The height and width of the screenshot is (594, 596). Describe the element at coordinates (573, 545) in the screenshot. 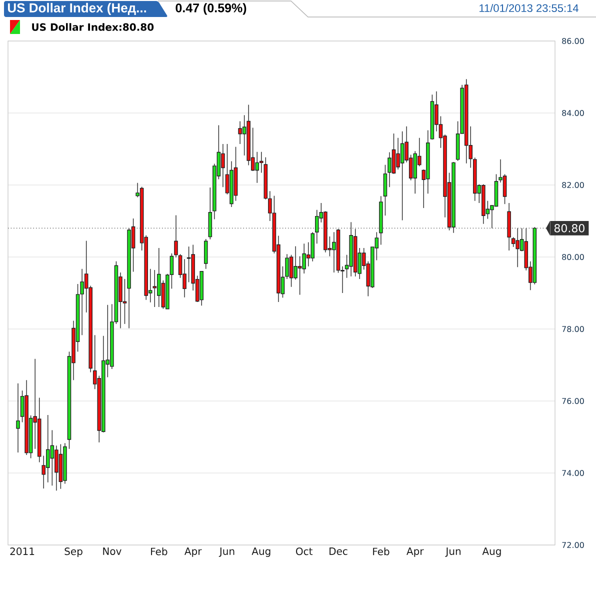

I see `y-tick-label: 72.00` at that location.